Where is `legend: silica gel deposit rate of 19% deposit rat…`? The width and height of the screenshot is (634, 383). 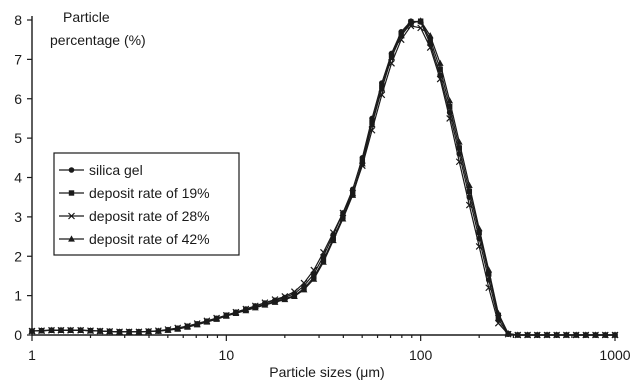 legend: silica gel deposit rate of 19% deposit rat… is located at coordinates (146, 204).